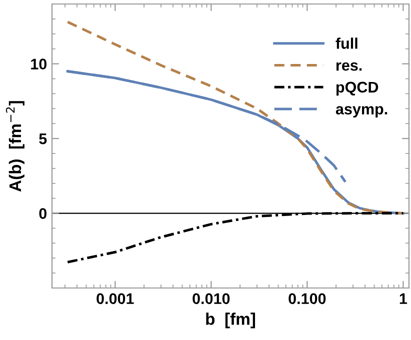 The width and height of the screenshot is (411, 340). I want to click on x-axis-title: b [fm], so click(231, 320).